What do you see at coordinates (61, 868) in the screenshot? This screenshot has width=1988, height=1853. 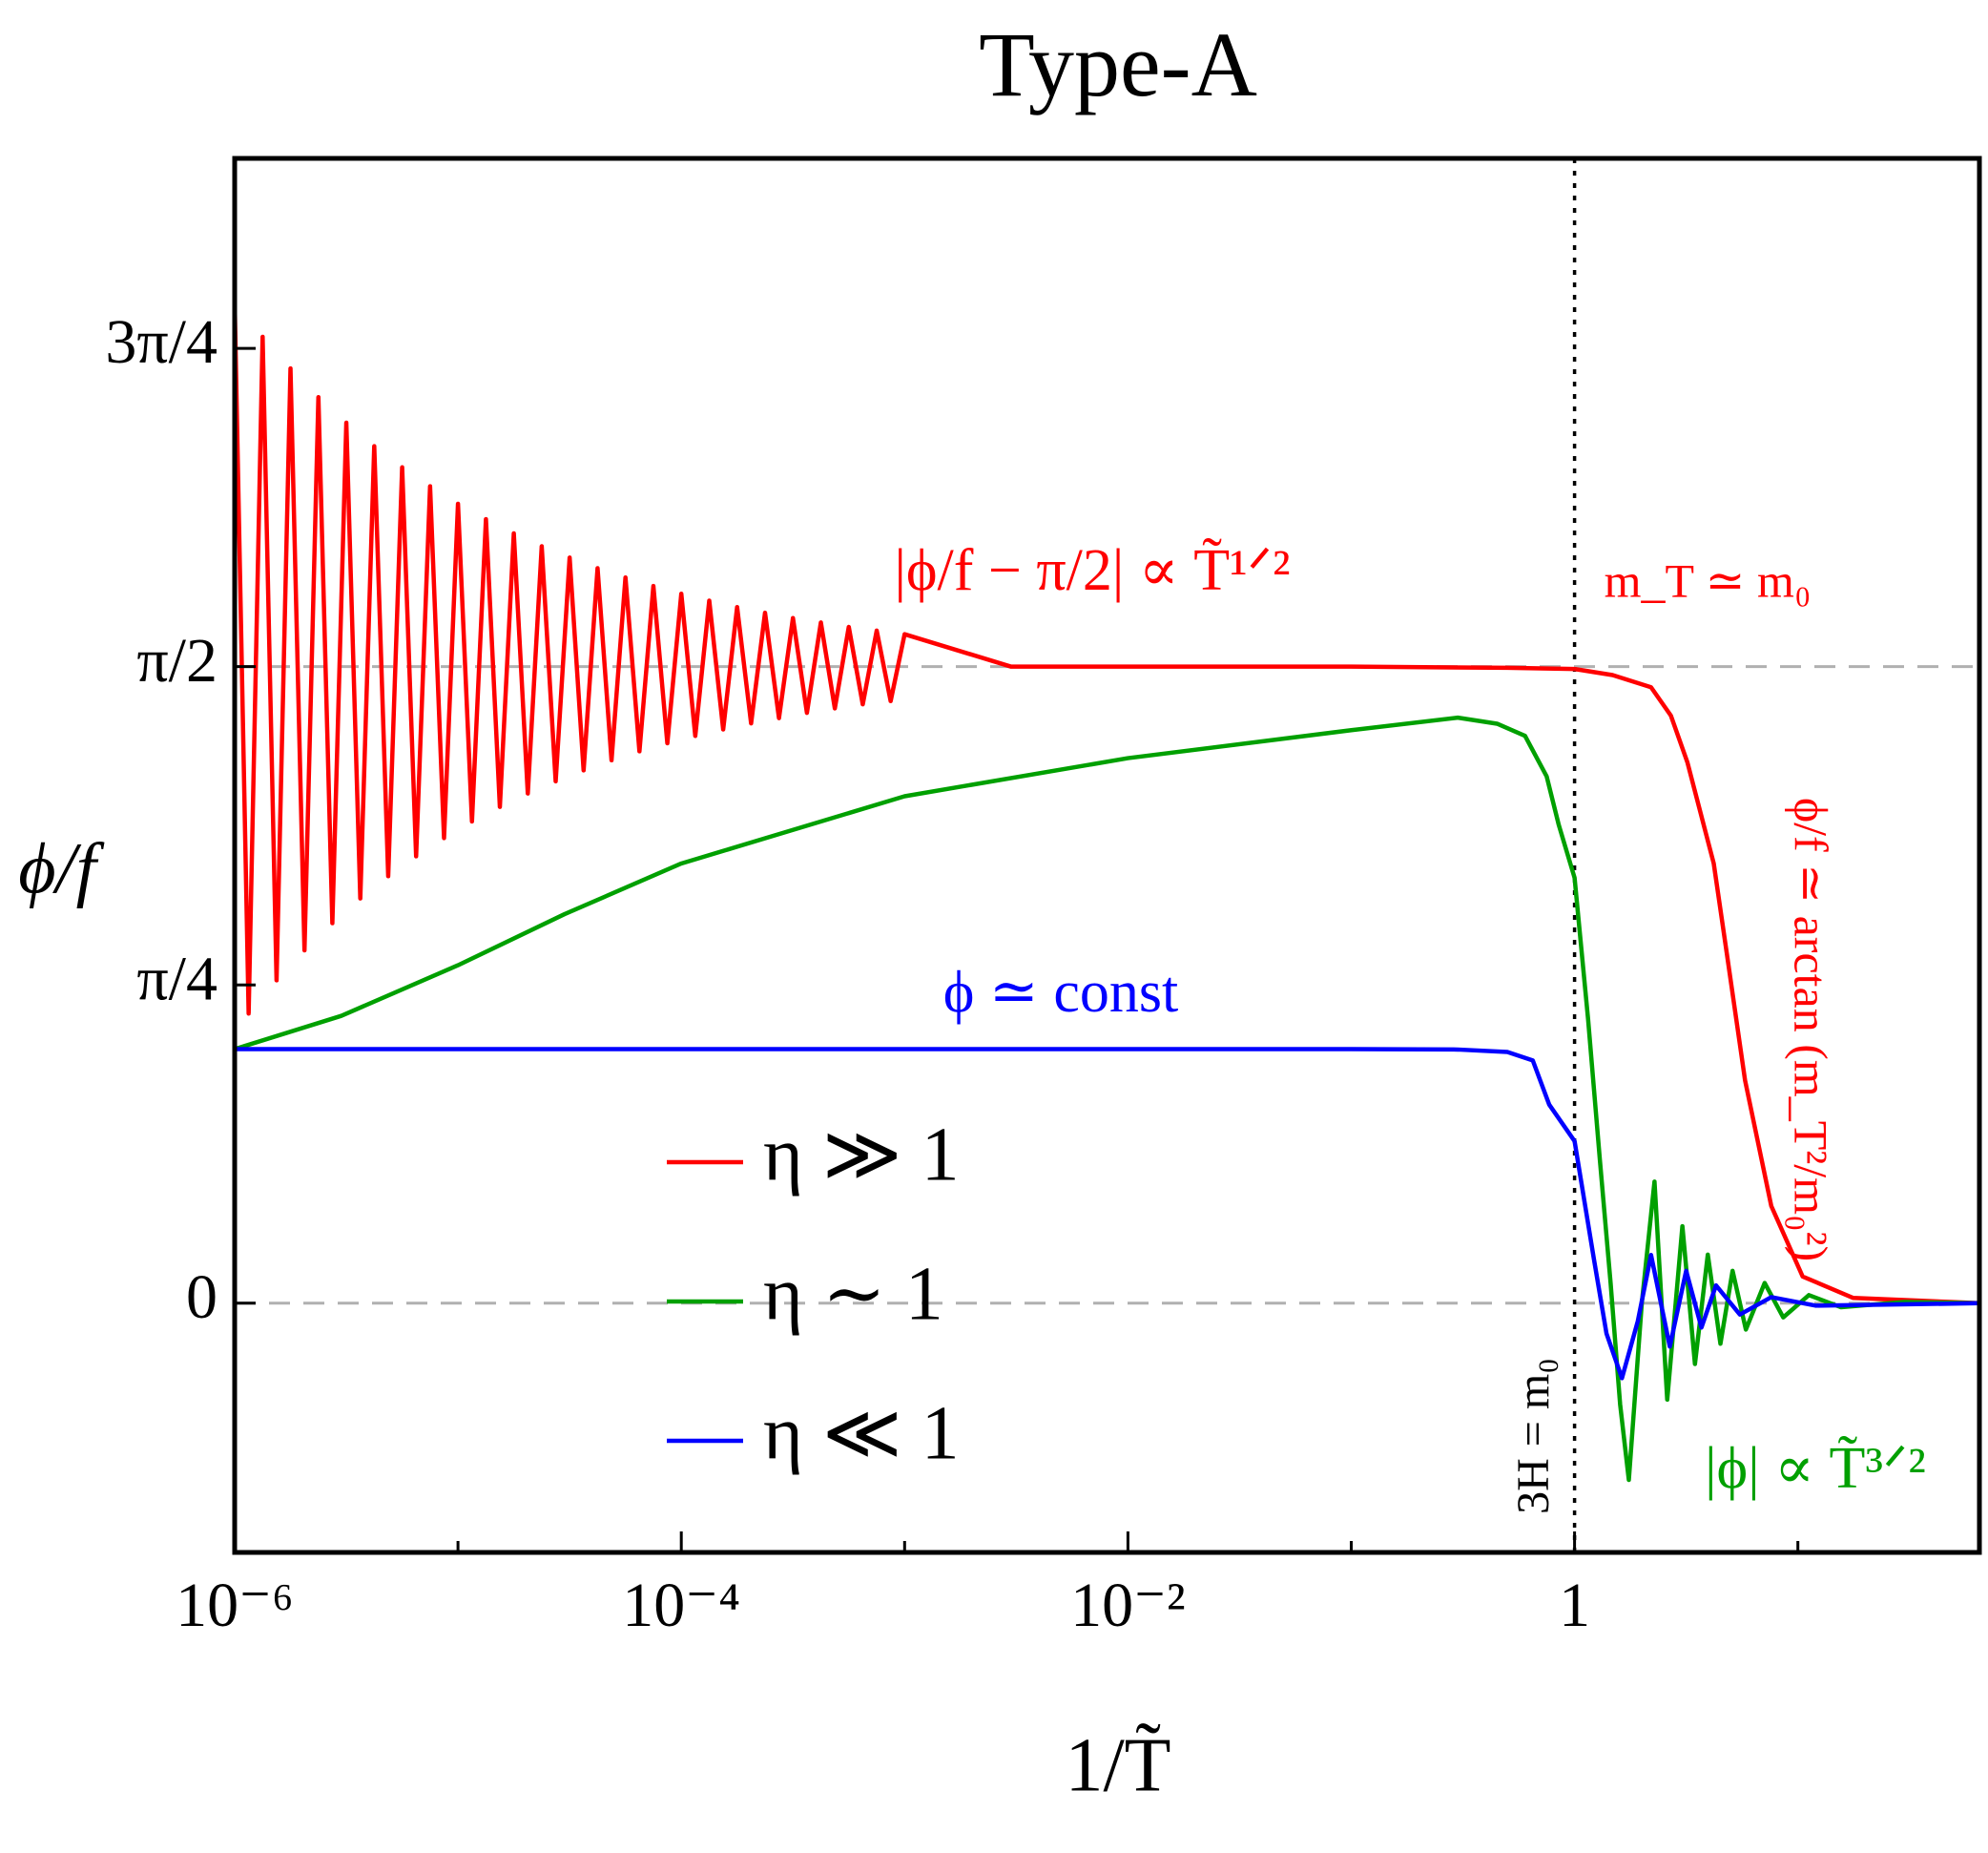 I see `y-axis-label: ϕ/f` at bounding box center [61, 868].